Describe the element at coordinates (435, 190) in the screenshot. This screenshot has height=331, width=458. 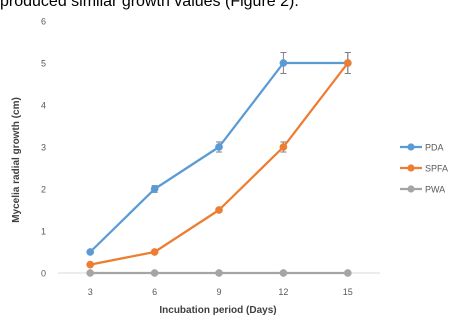
I see `legend-label: PWA` at that location.